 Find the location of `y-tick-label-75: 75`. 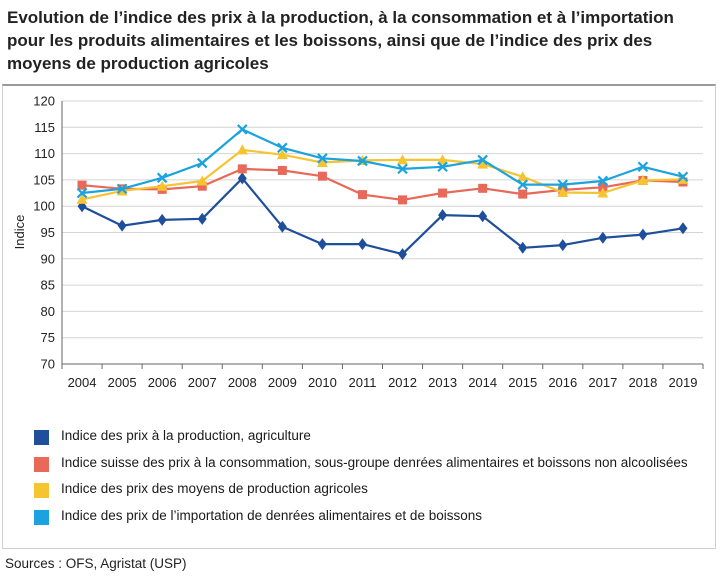

y-tick-label-75: 75 is located at coordinates (48, 337).